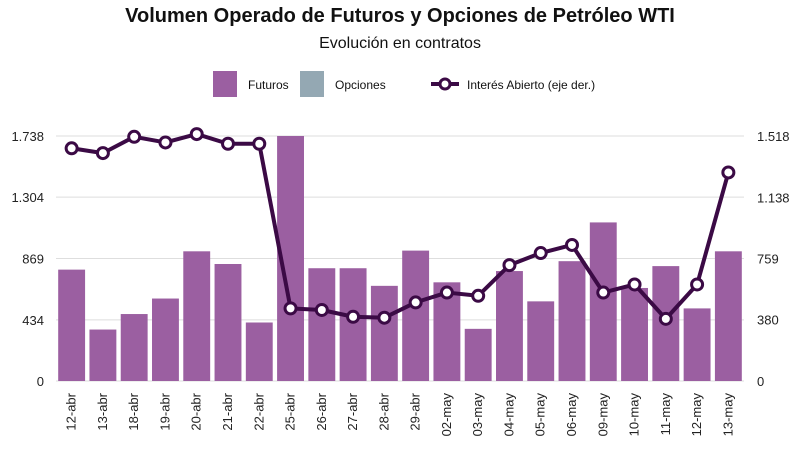  I want to click on x-tick-label: 19-abr, so click(164, 411).